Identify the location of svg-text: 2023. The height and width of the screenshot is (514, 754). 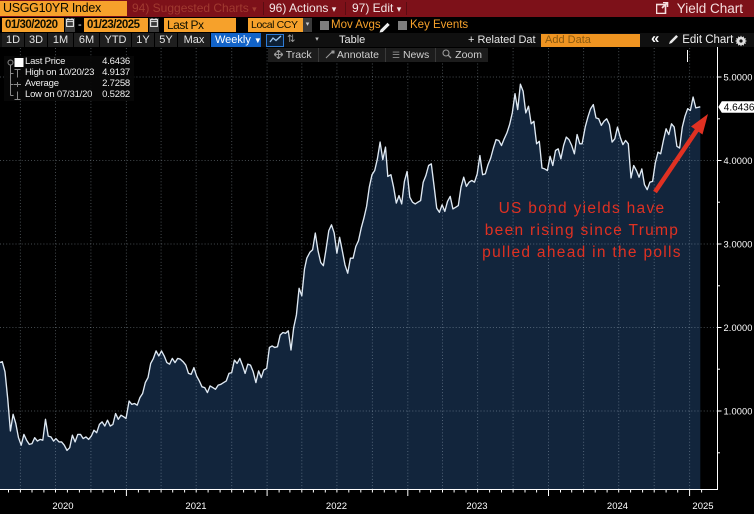
(476, 506).